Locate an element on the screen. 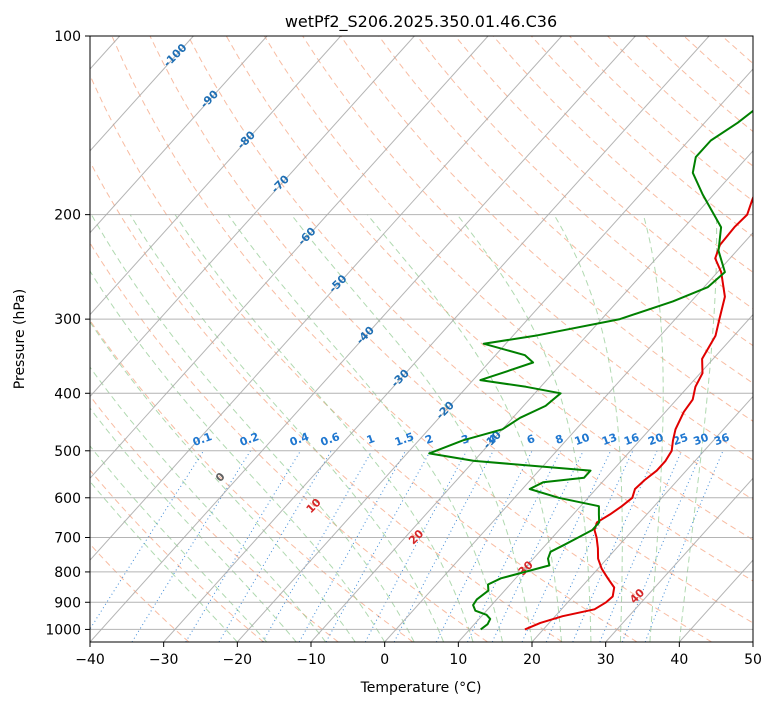 Image resolution: width=775 pixels, height=708 pixels. y-tick-label: 700 is located at coordinates (67, 539).